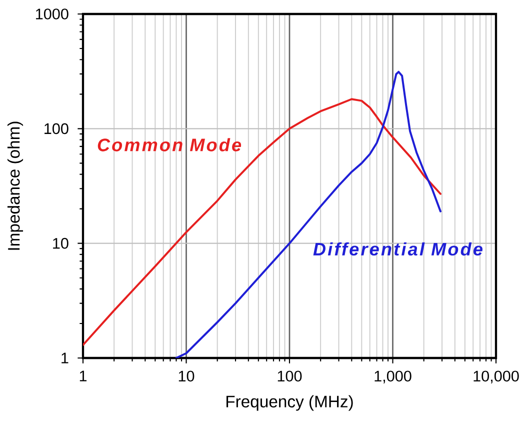 This screenshot has height=435, width=530. I want to click on x-tick-label: 10,000, so click(496, 377).